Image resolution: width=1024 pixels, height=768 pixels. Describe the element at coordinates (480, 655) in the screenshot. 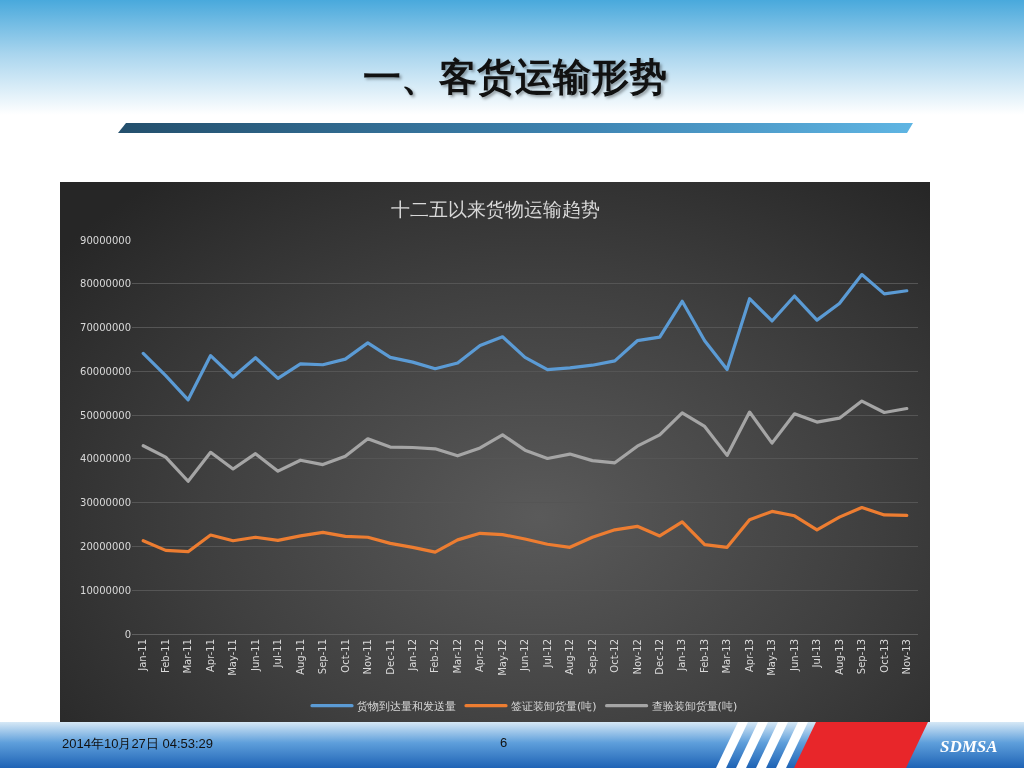

I see `x-tick-label: Apr-12` at that location.